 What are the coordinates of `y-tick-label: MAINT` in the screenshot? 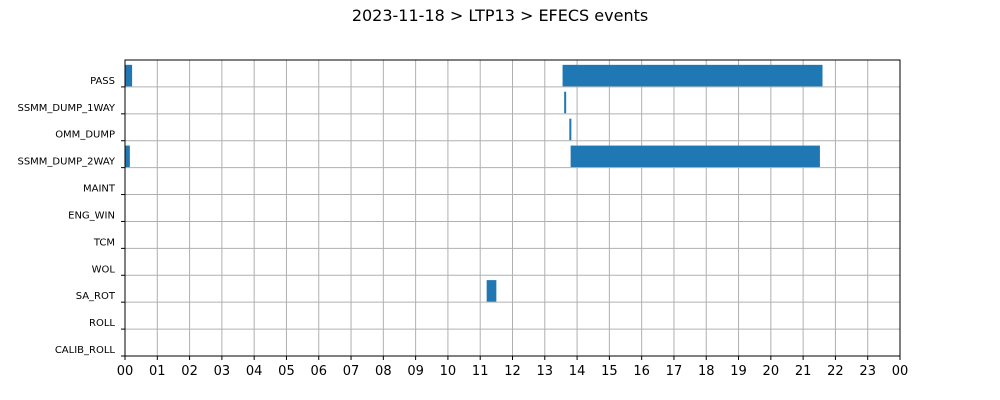 It's located at (99, 189).